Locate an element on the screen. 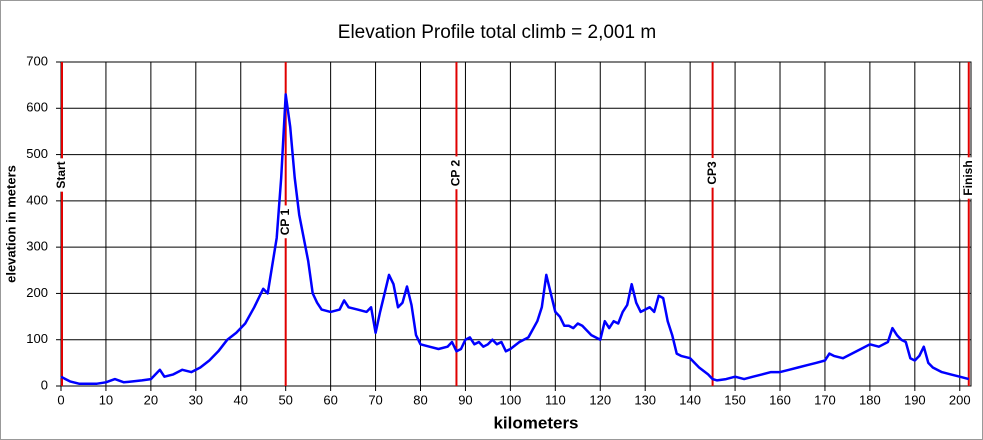 This screenshot has width=983, height=440. y-tick-label: 200 is located at coordinates (37, 292).